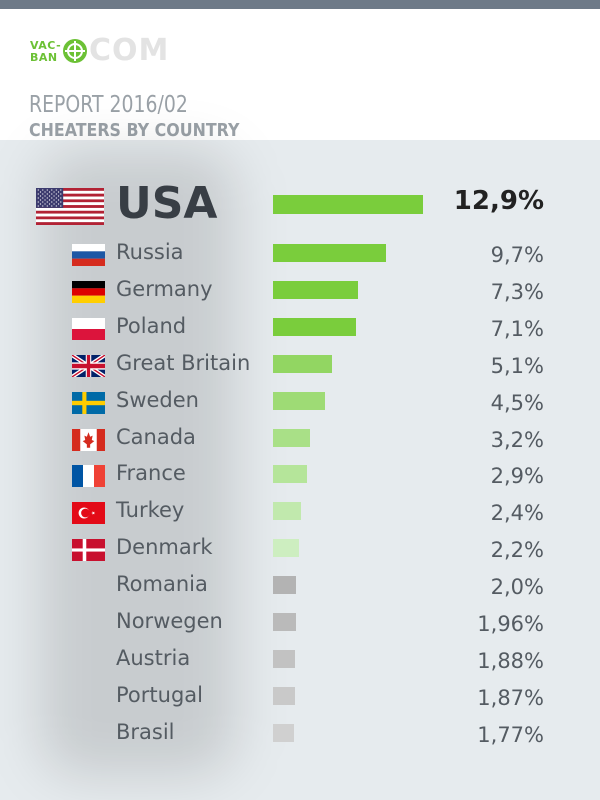  What do you see at coordinates (88, 402) in the screenshot?
I see `se-flag-icon` at bounding box center [88, 402].